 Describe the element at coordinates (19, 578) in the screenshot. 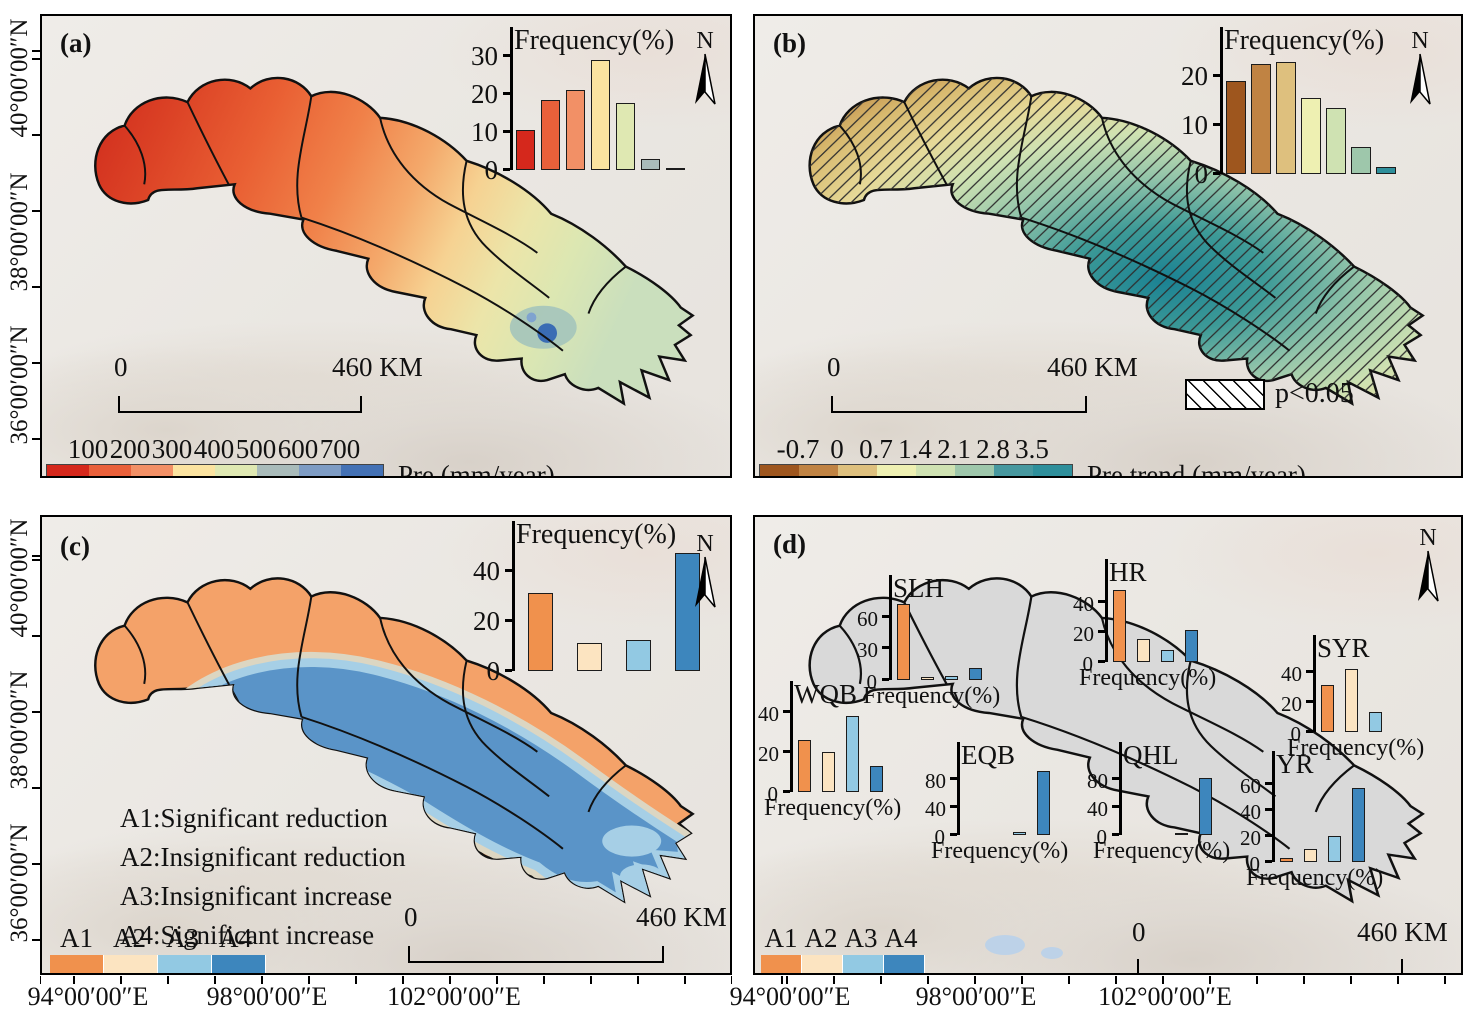

I see `lat-label: 40°00′00″N` at that location.